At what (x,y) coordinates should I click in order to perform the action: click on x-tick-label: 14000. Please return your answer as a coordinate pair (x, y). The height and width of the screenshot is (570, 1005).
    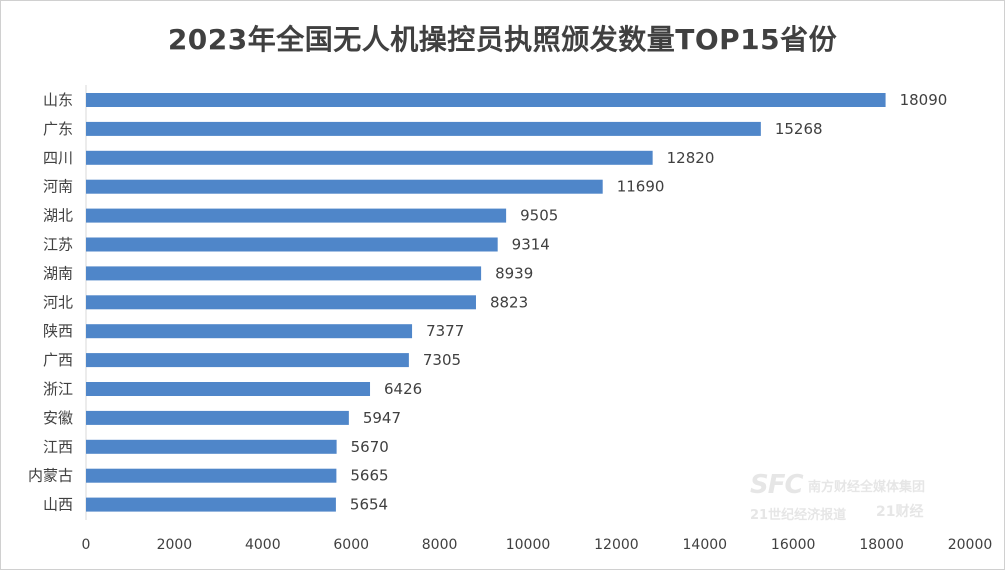
    Looking at the image, I should click on (705, 545).